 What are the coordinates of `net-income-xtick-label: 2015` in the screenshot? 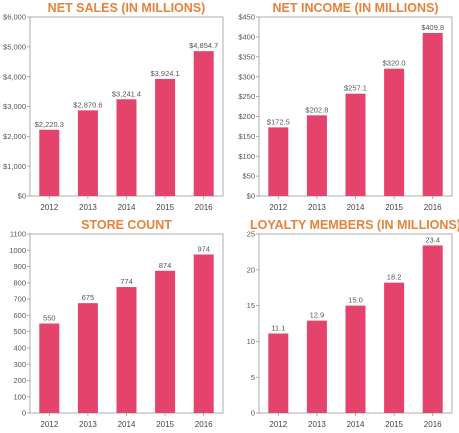 It's located at (394, 207).